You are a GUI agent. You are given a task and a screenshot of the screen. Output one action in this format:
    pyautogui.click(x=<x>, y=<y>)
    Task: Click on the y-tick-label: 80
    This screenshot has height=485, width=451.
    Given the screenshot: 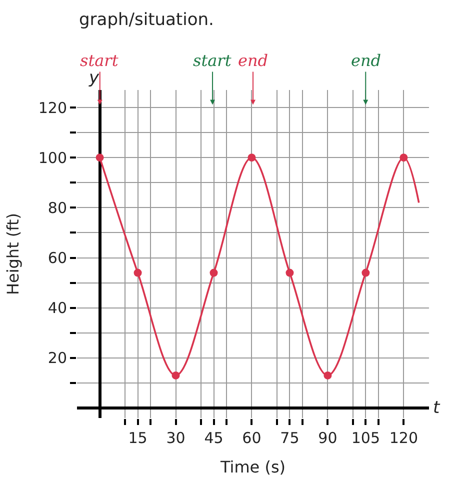 What is the action you would take?
    pyautogui.click(x=57, y=207)
    